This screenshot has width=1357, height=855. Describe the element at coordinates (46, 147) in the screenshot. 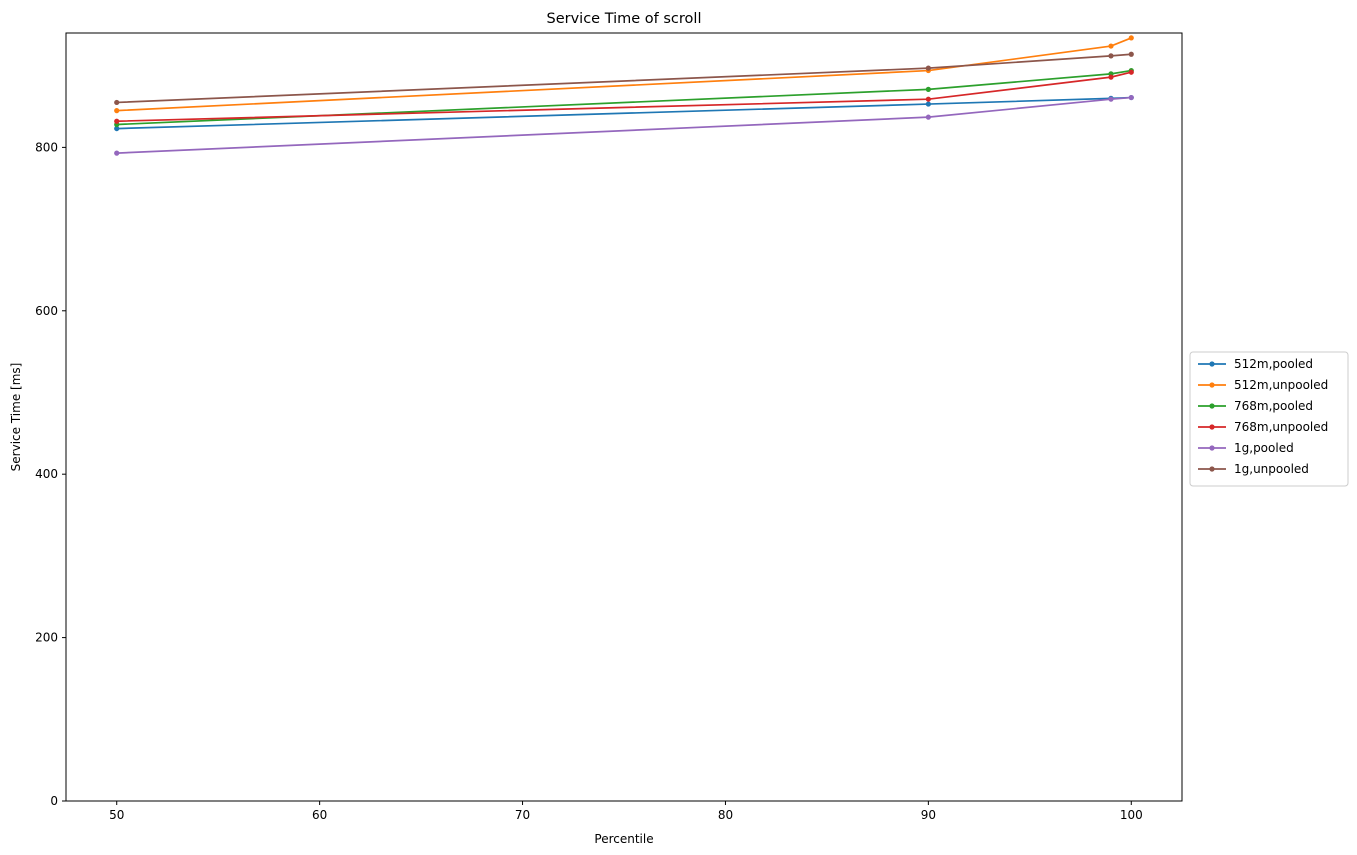

I see `y-tick-label: 800` at that location.